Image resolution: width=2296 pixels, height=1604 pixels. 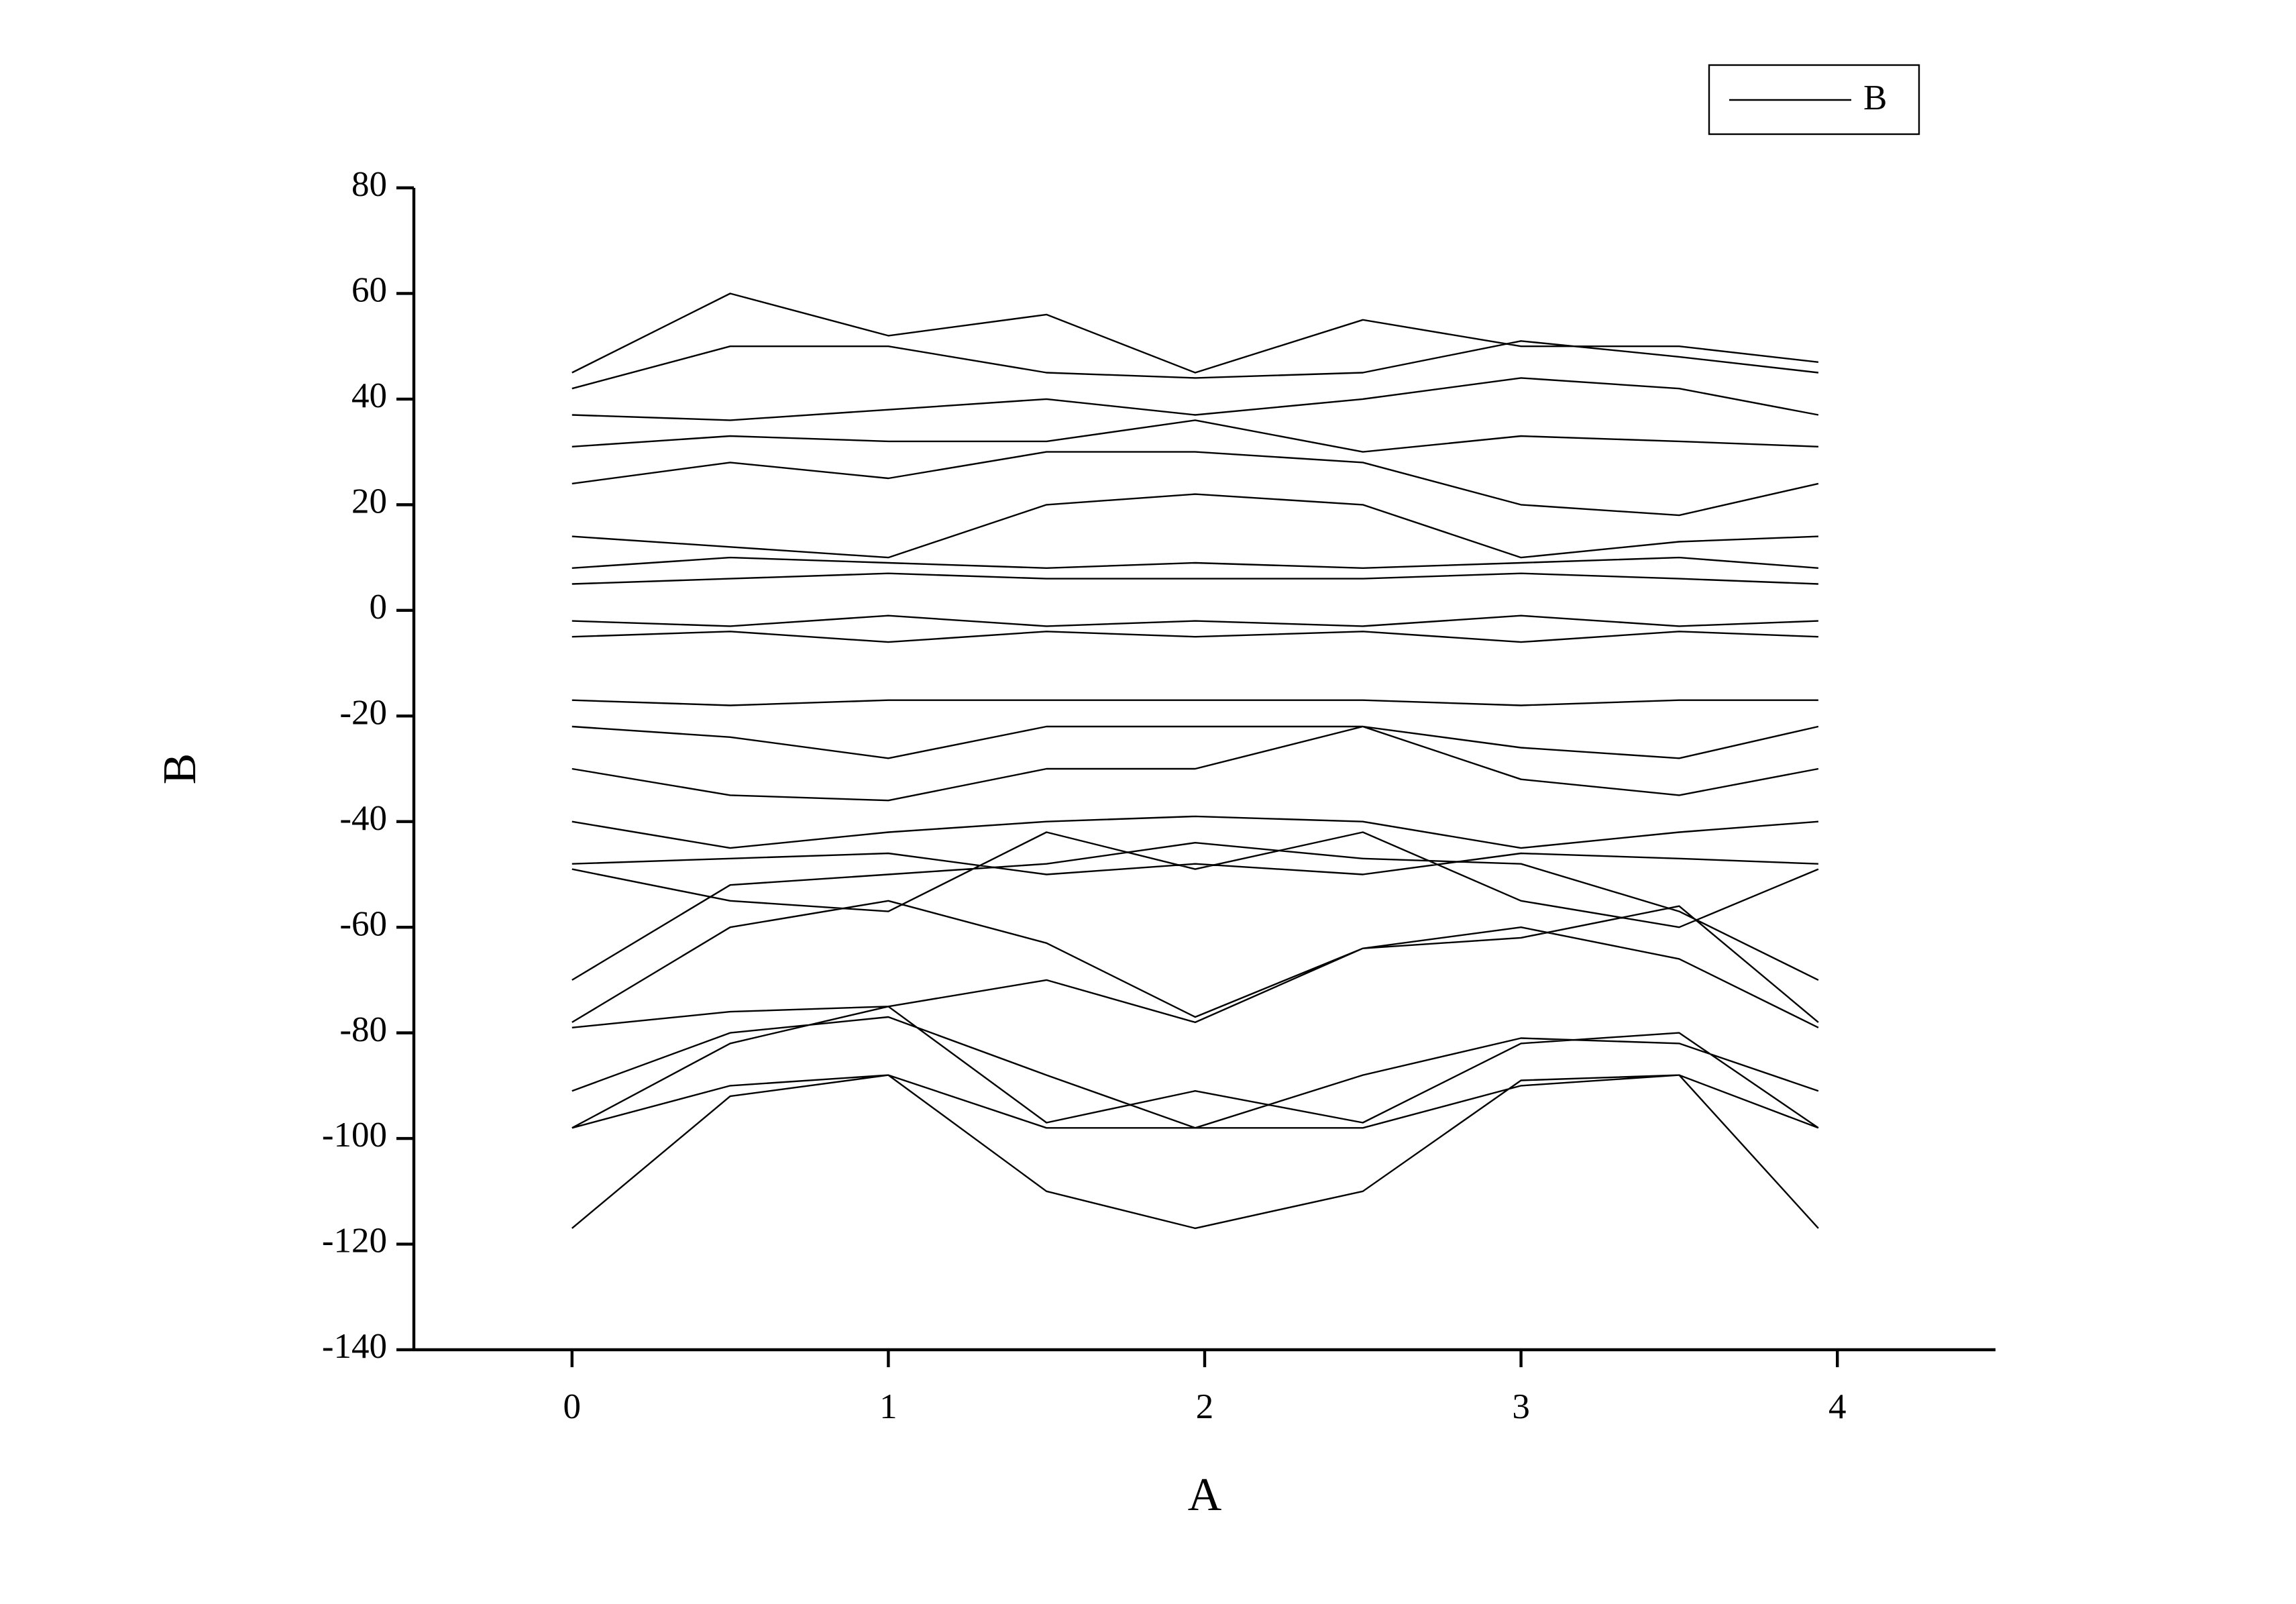 What do you see at coordinates (369, 501) in the screenshot?
I see `y-tick-label: 20` at bounding box center [369, 501].